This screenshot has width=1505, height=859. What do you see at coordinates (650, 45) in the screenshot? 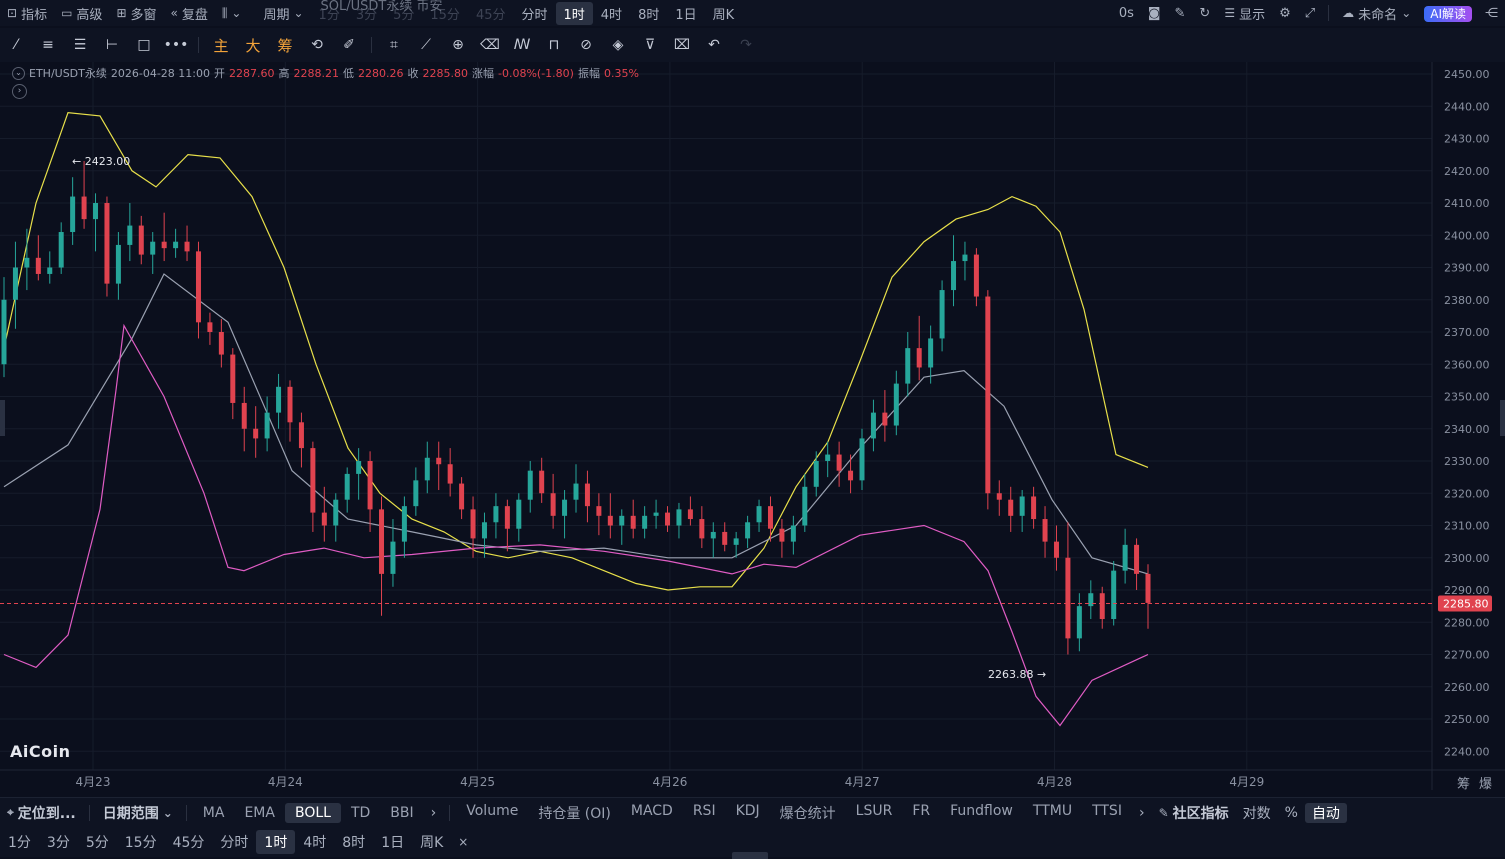
I see `filter-icon: ⊽` at bounding box center [650, 45].